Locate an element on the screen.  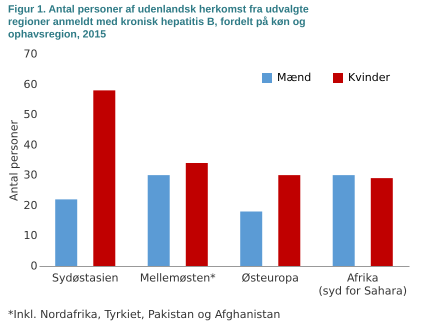
y-tick-label: 10 is located at coordinates (31, 235).